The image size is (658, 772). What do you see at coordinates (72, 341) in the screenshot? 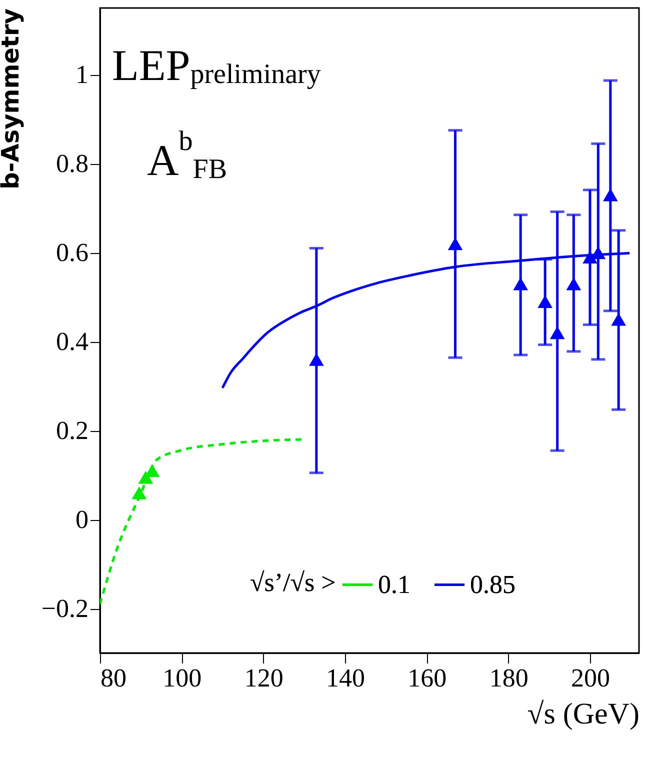
I see `y-tick-label: 0.4` at bounding box center [72, 341].